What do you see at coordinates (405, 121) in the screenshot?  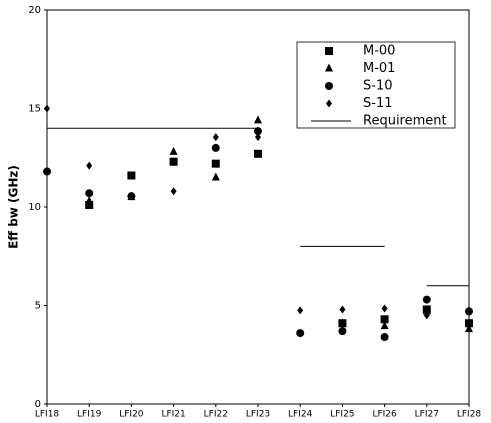 I see `legend-label: Requirement` at bounding box center [405, 121].